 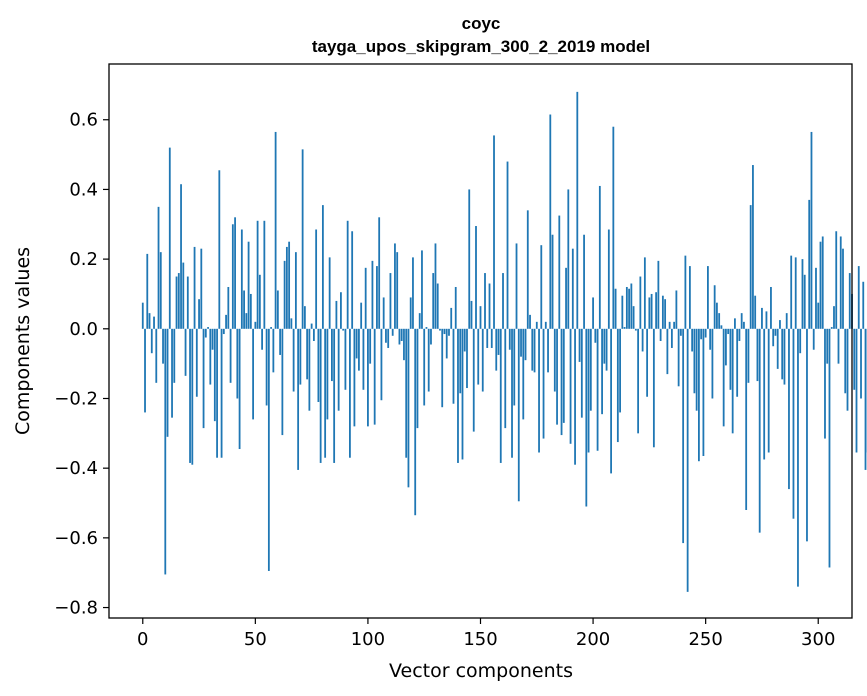 What do you see at coordinates (142, 639) in the screenshot?
I see `x-tick-label: 0` at bounding box center [142, 639].